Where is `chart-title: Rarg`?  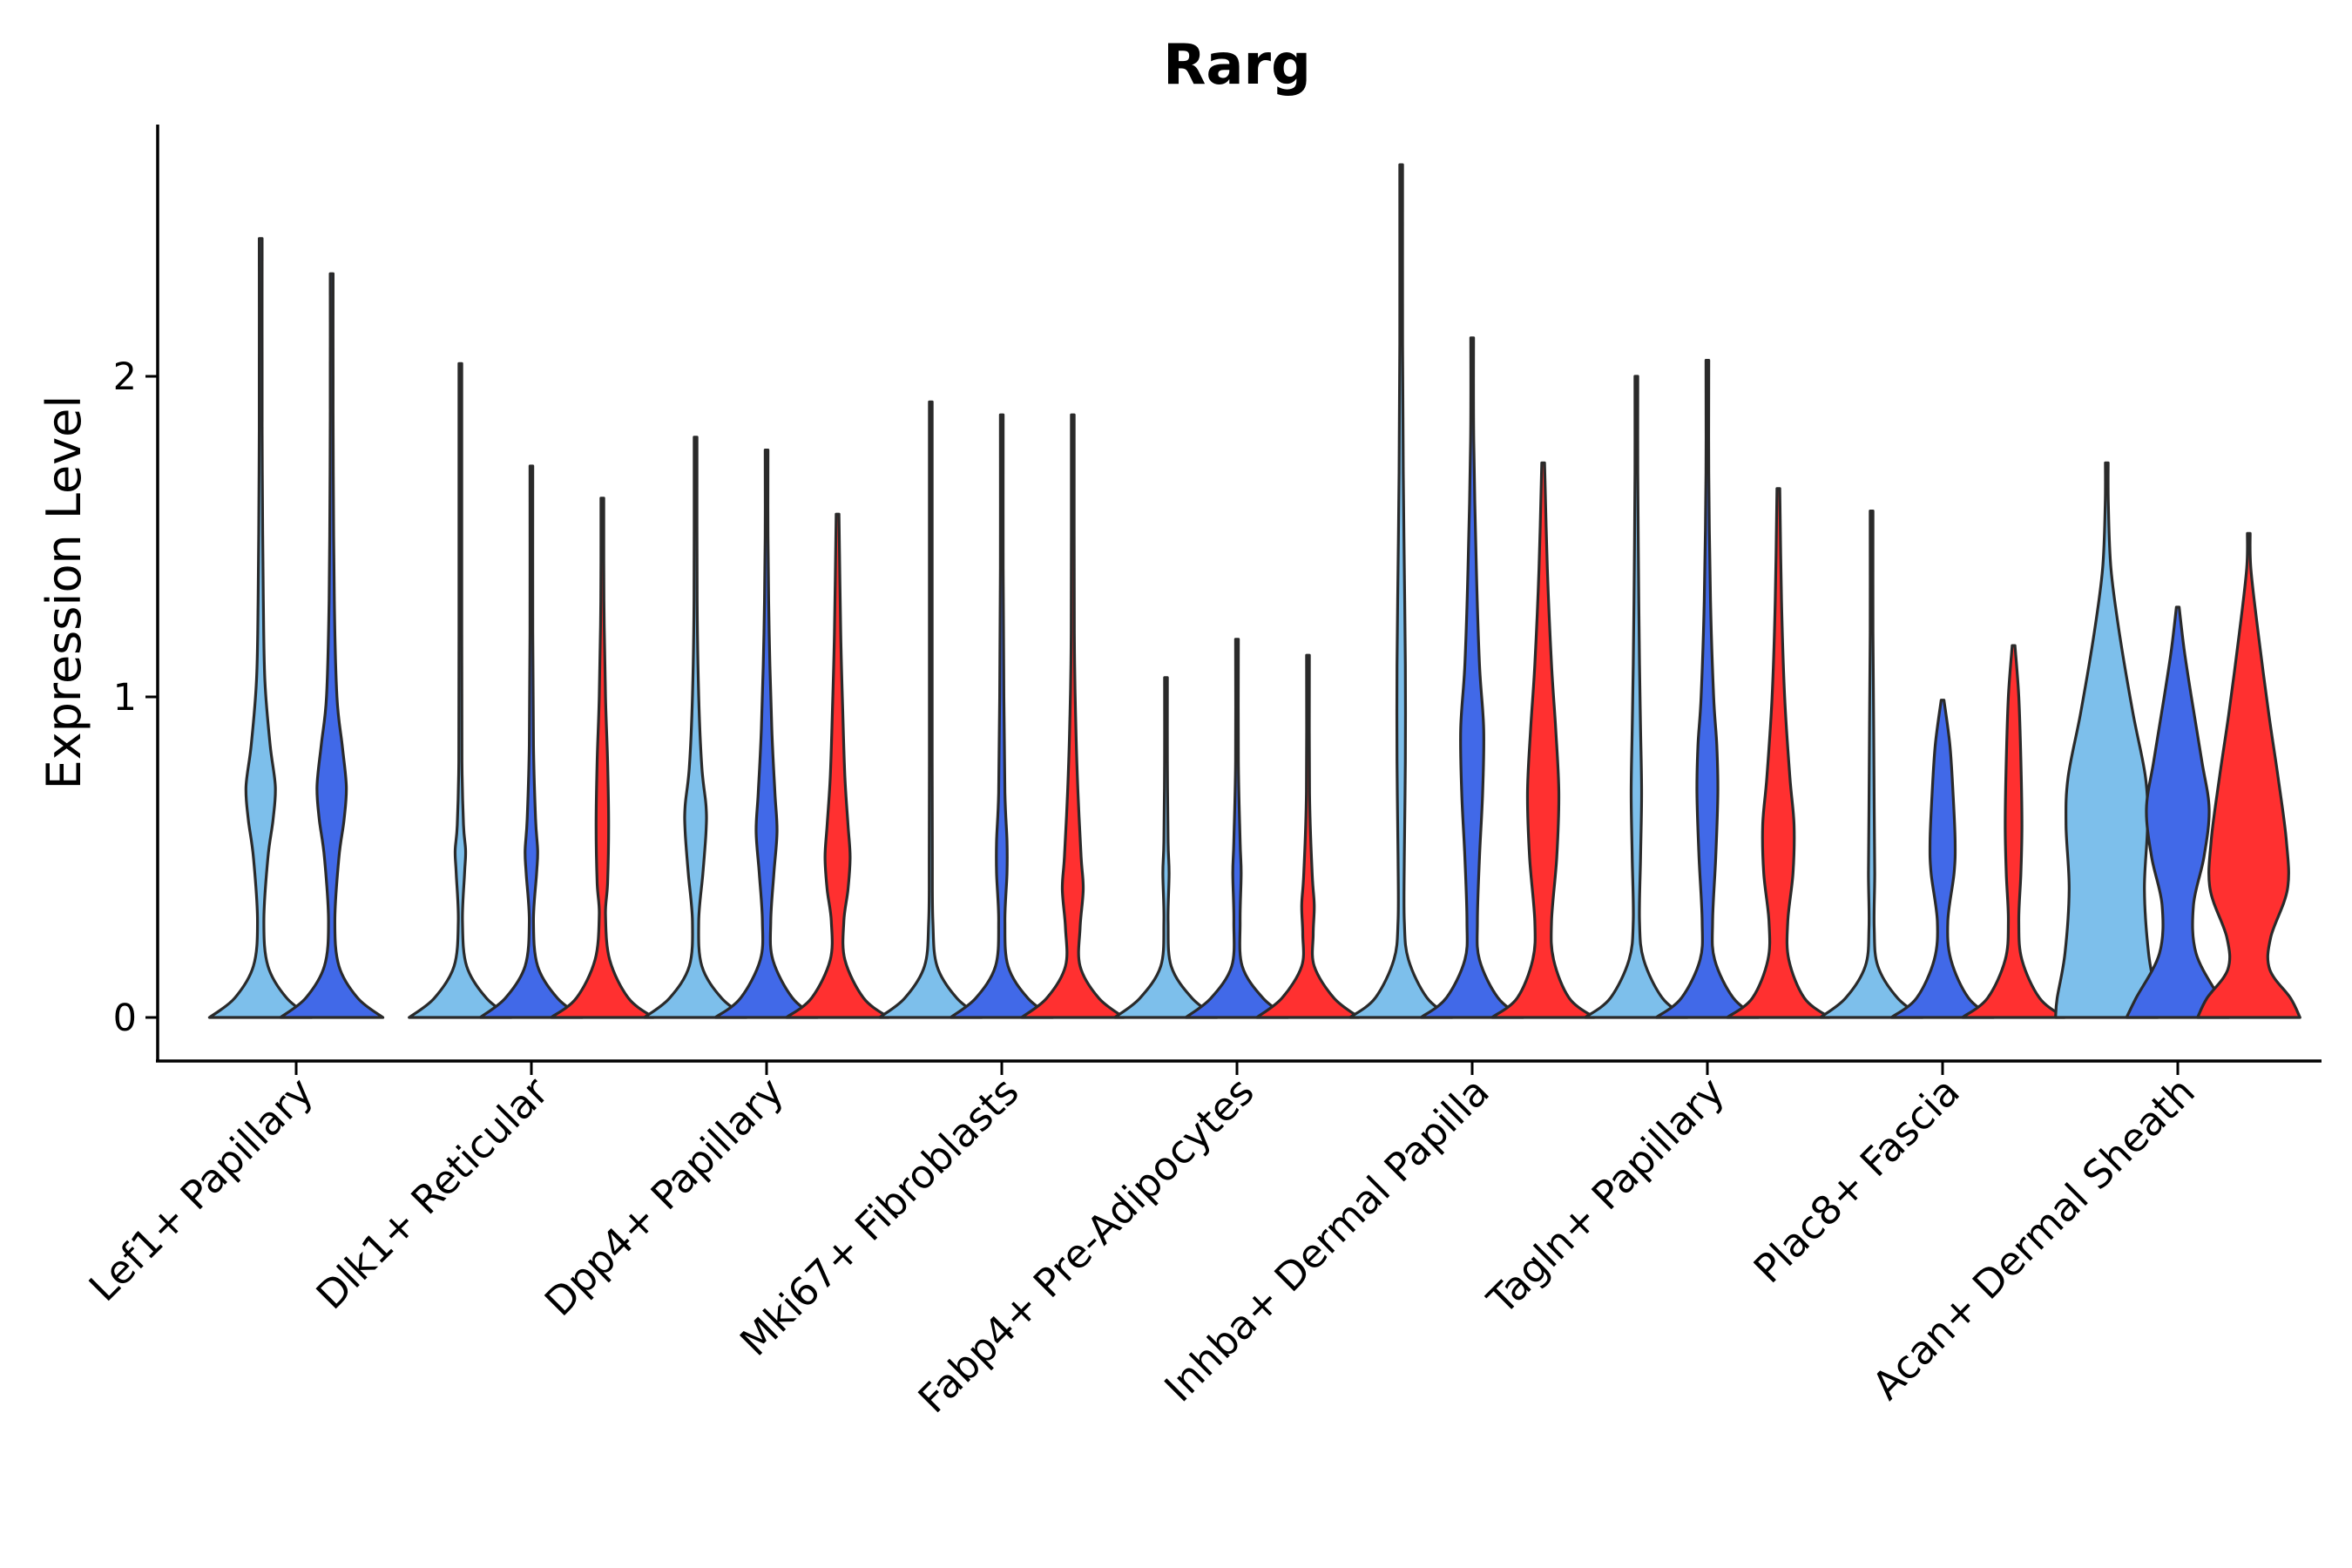
chart-title: Rarg is located at coordinates (1237, 66).